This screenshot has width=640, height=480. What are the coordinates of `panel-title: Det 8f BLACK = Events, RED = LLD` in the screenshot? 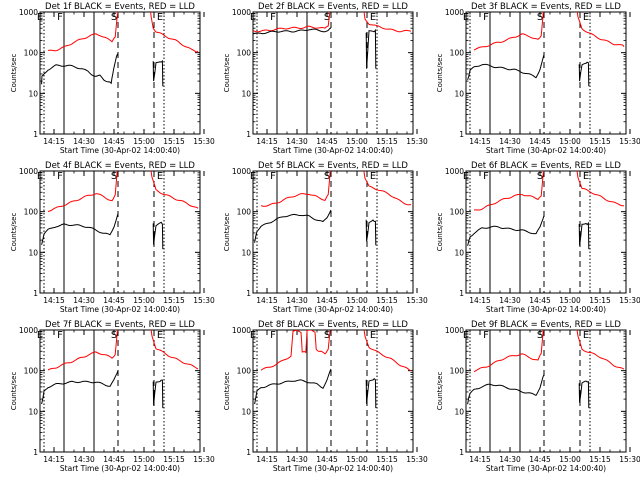 It's located at (333, 325).